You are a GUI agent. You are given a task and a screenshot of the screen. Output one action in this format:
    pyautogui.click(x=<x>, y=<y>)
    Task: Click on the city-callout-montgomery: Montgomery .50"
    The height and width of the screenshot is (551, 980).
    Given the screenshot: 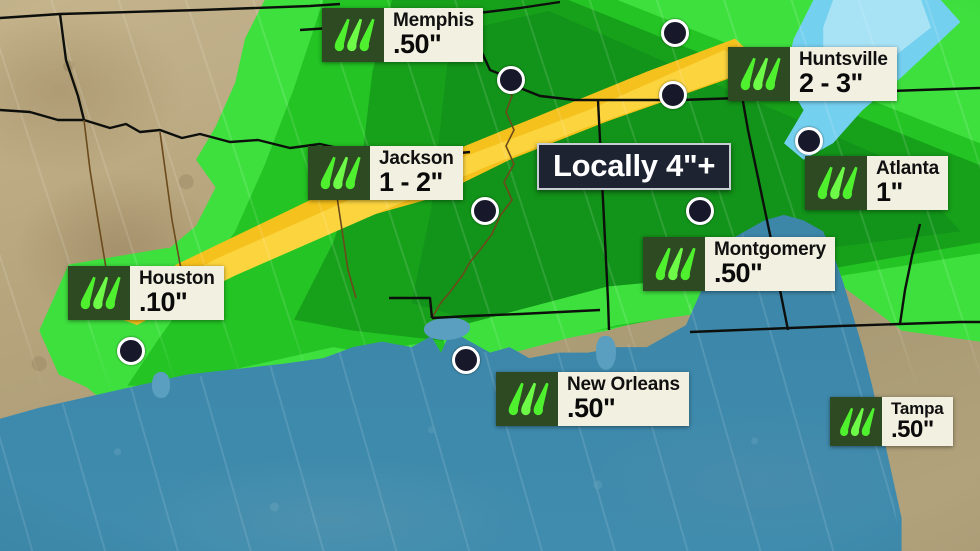 What is the action you would take?
    pyautogui.click(x=739, y=264)
    